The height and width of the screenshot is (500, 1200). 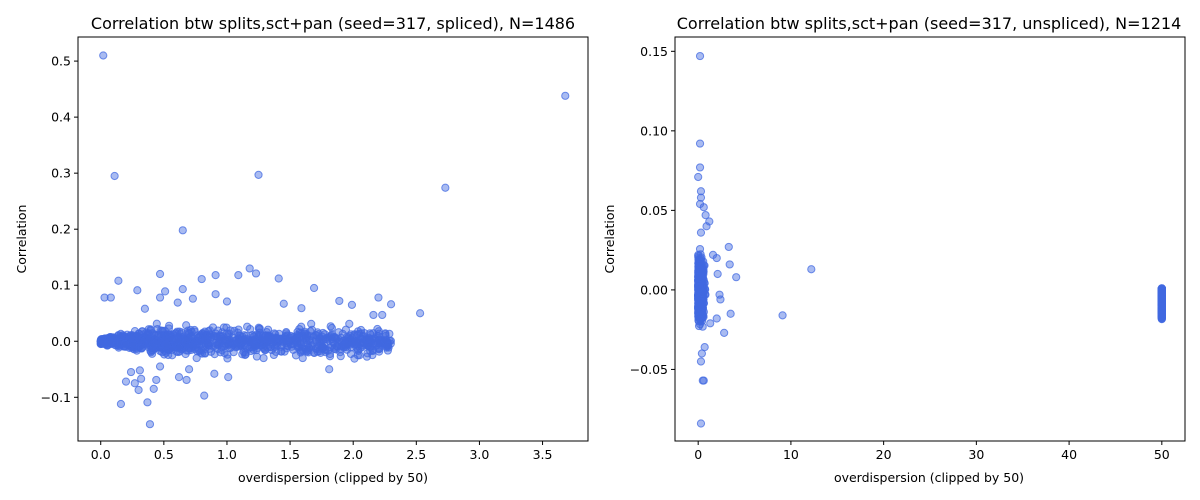 I want to click on x-tick-label: 1.5, so click(x=290, y=454).